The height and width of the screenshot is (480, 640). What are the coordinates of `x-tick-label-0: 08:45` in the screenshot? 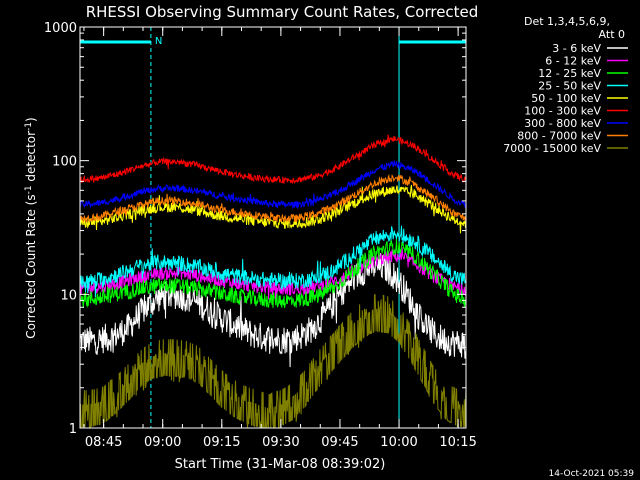 It's located at (103, 442).